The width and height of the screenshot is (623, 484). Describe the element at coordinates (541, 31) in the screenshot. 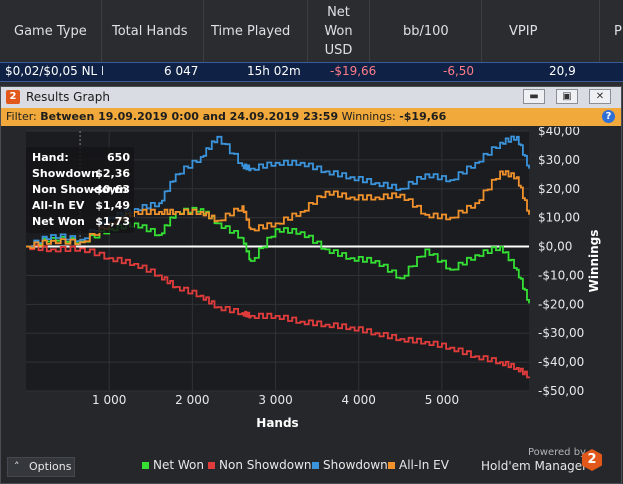

I see `col-header-vpip: VPIP` at that location.